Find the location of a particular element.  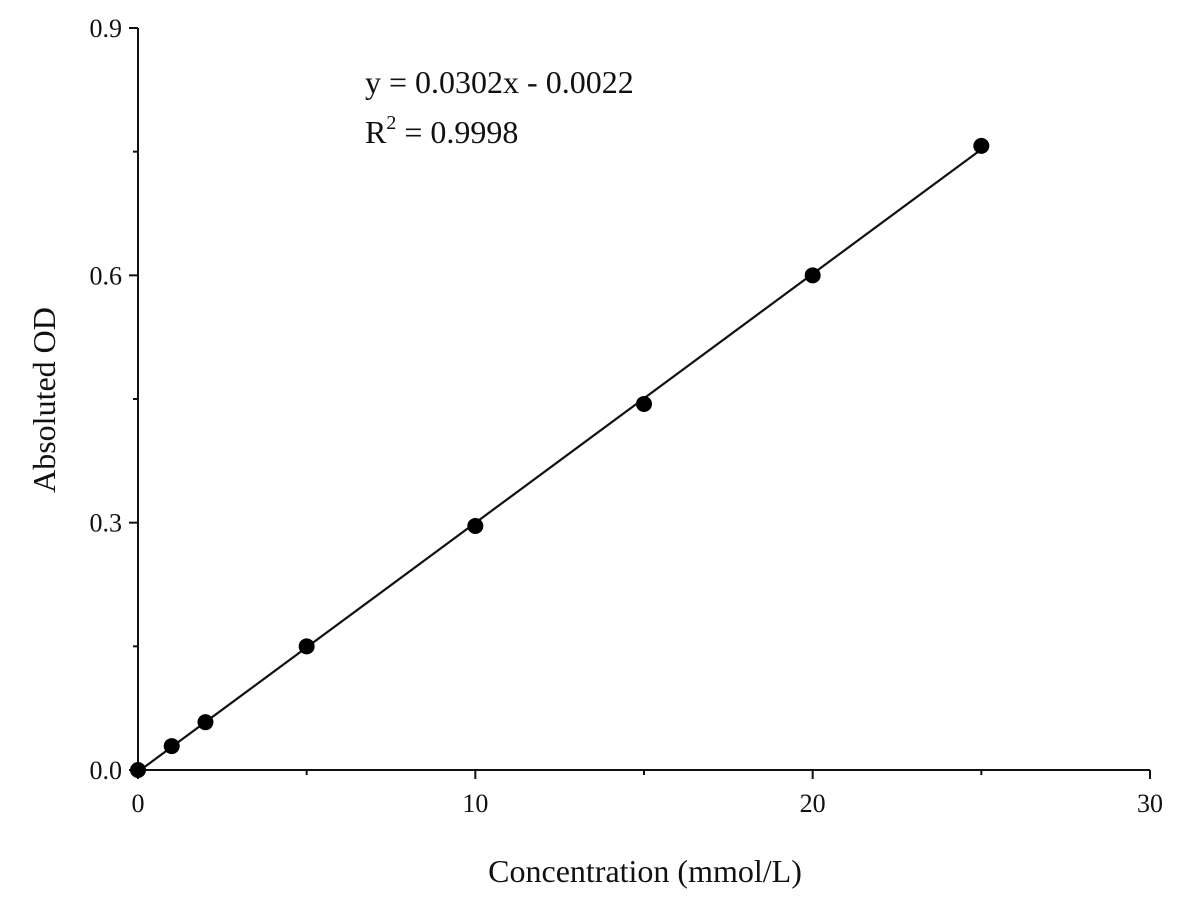

y-tick-label: 0.9 is located at coordinates (106, 28).